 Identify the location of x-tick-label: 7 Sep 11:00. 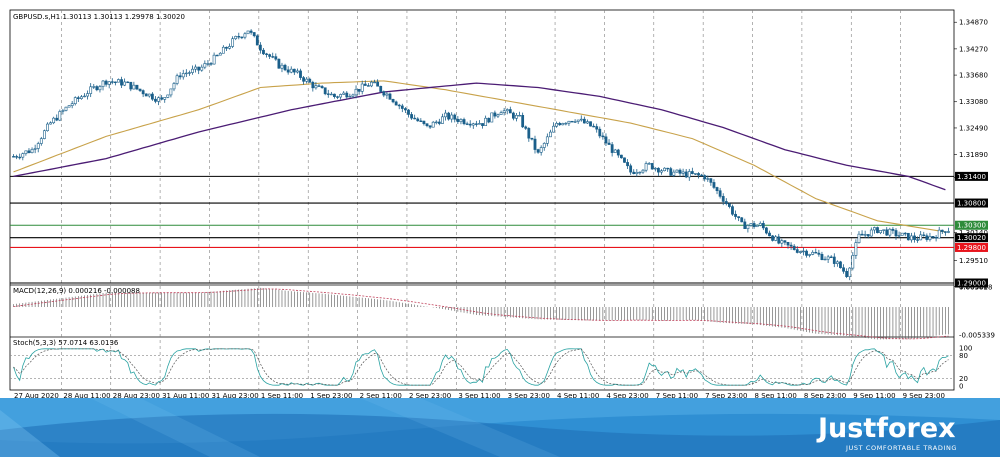
(677, 396).